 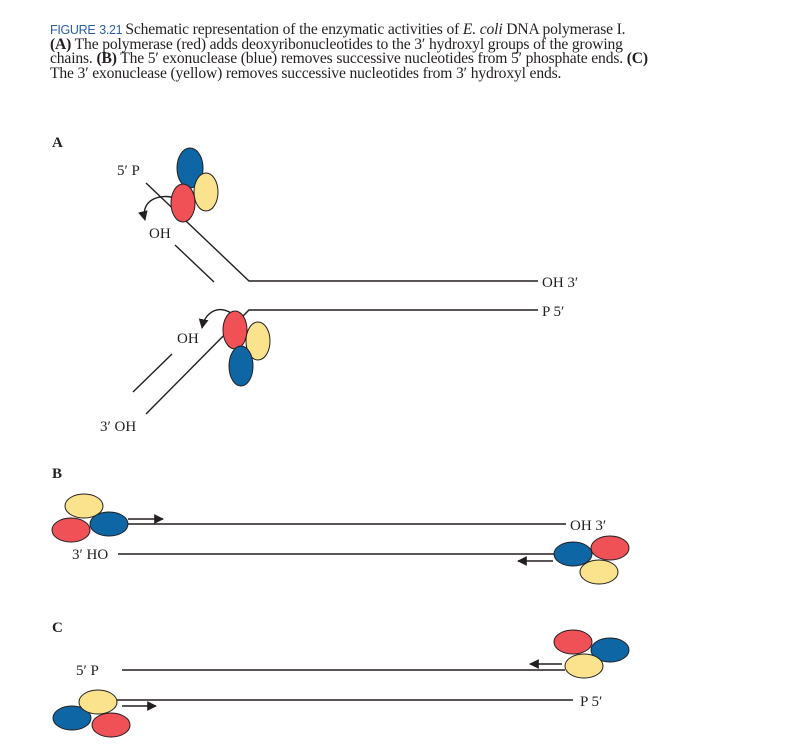 I want to click on panel-b-oh3-label: OH 3′, so click(x=588, y=526).